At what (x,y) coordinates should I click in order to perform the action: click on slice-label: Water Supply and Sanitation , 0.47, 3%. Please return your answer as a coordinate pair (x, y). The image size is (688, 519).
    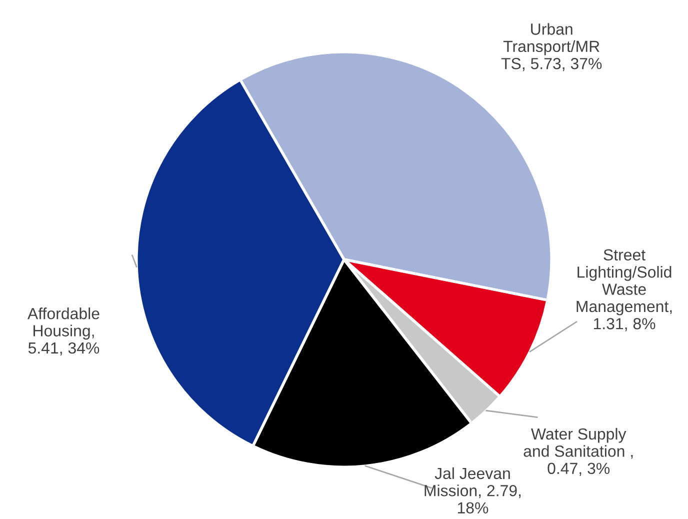
    Looking at the image, I should click on (578, 452).